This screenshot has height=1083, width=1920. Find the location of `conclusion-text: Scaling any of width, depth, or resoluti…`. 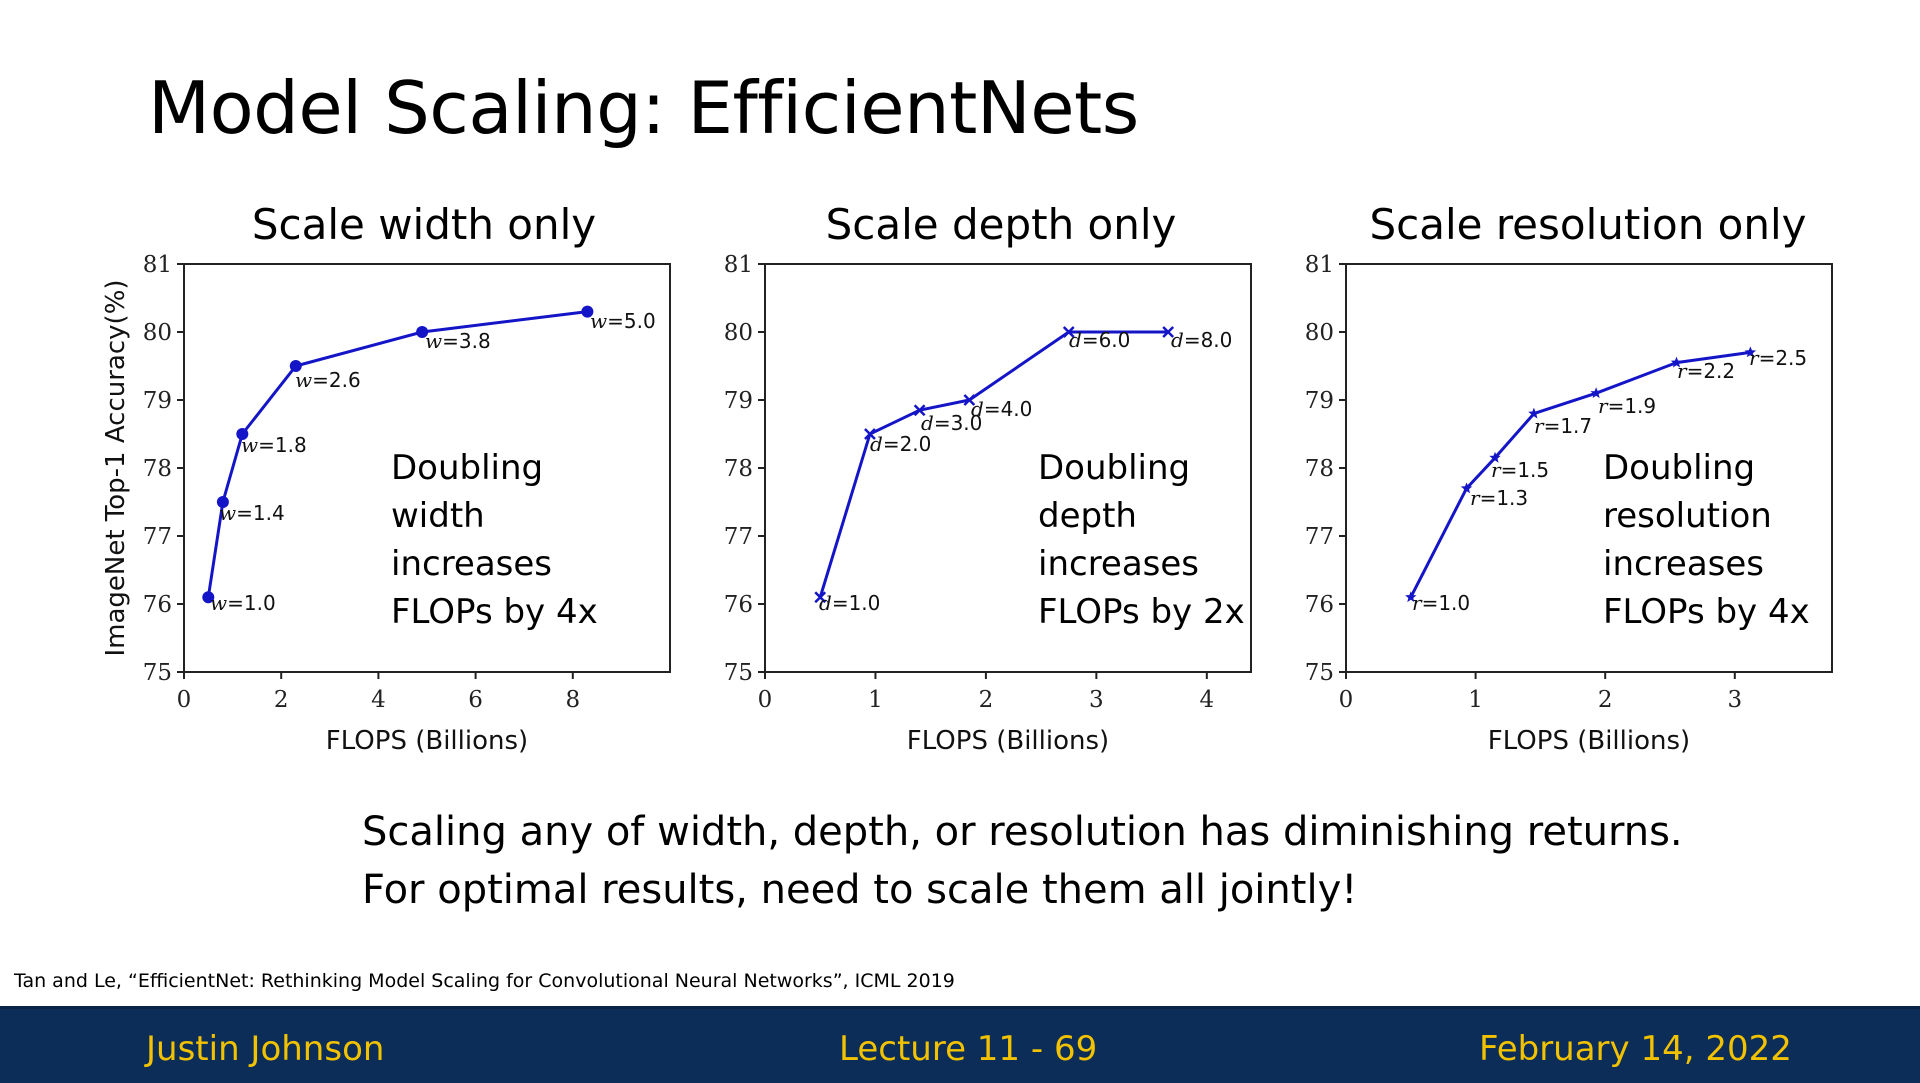

conclusion-text: Scaling any of width, depth, or resoluti… is located at coordinates (1022, 861).